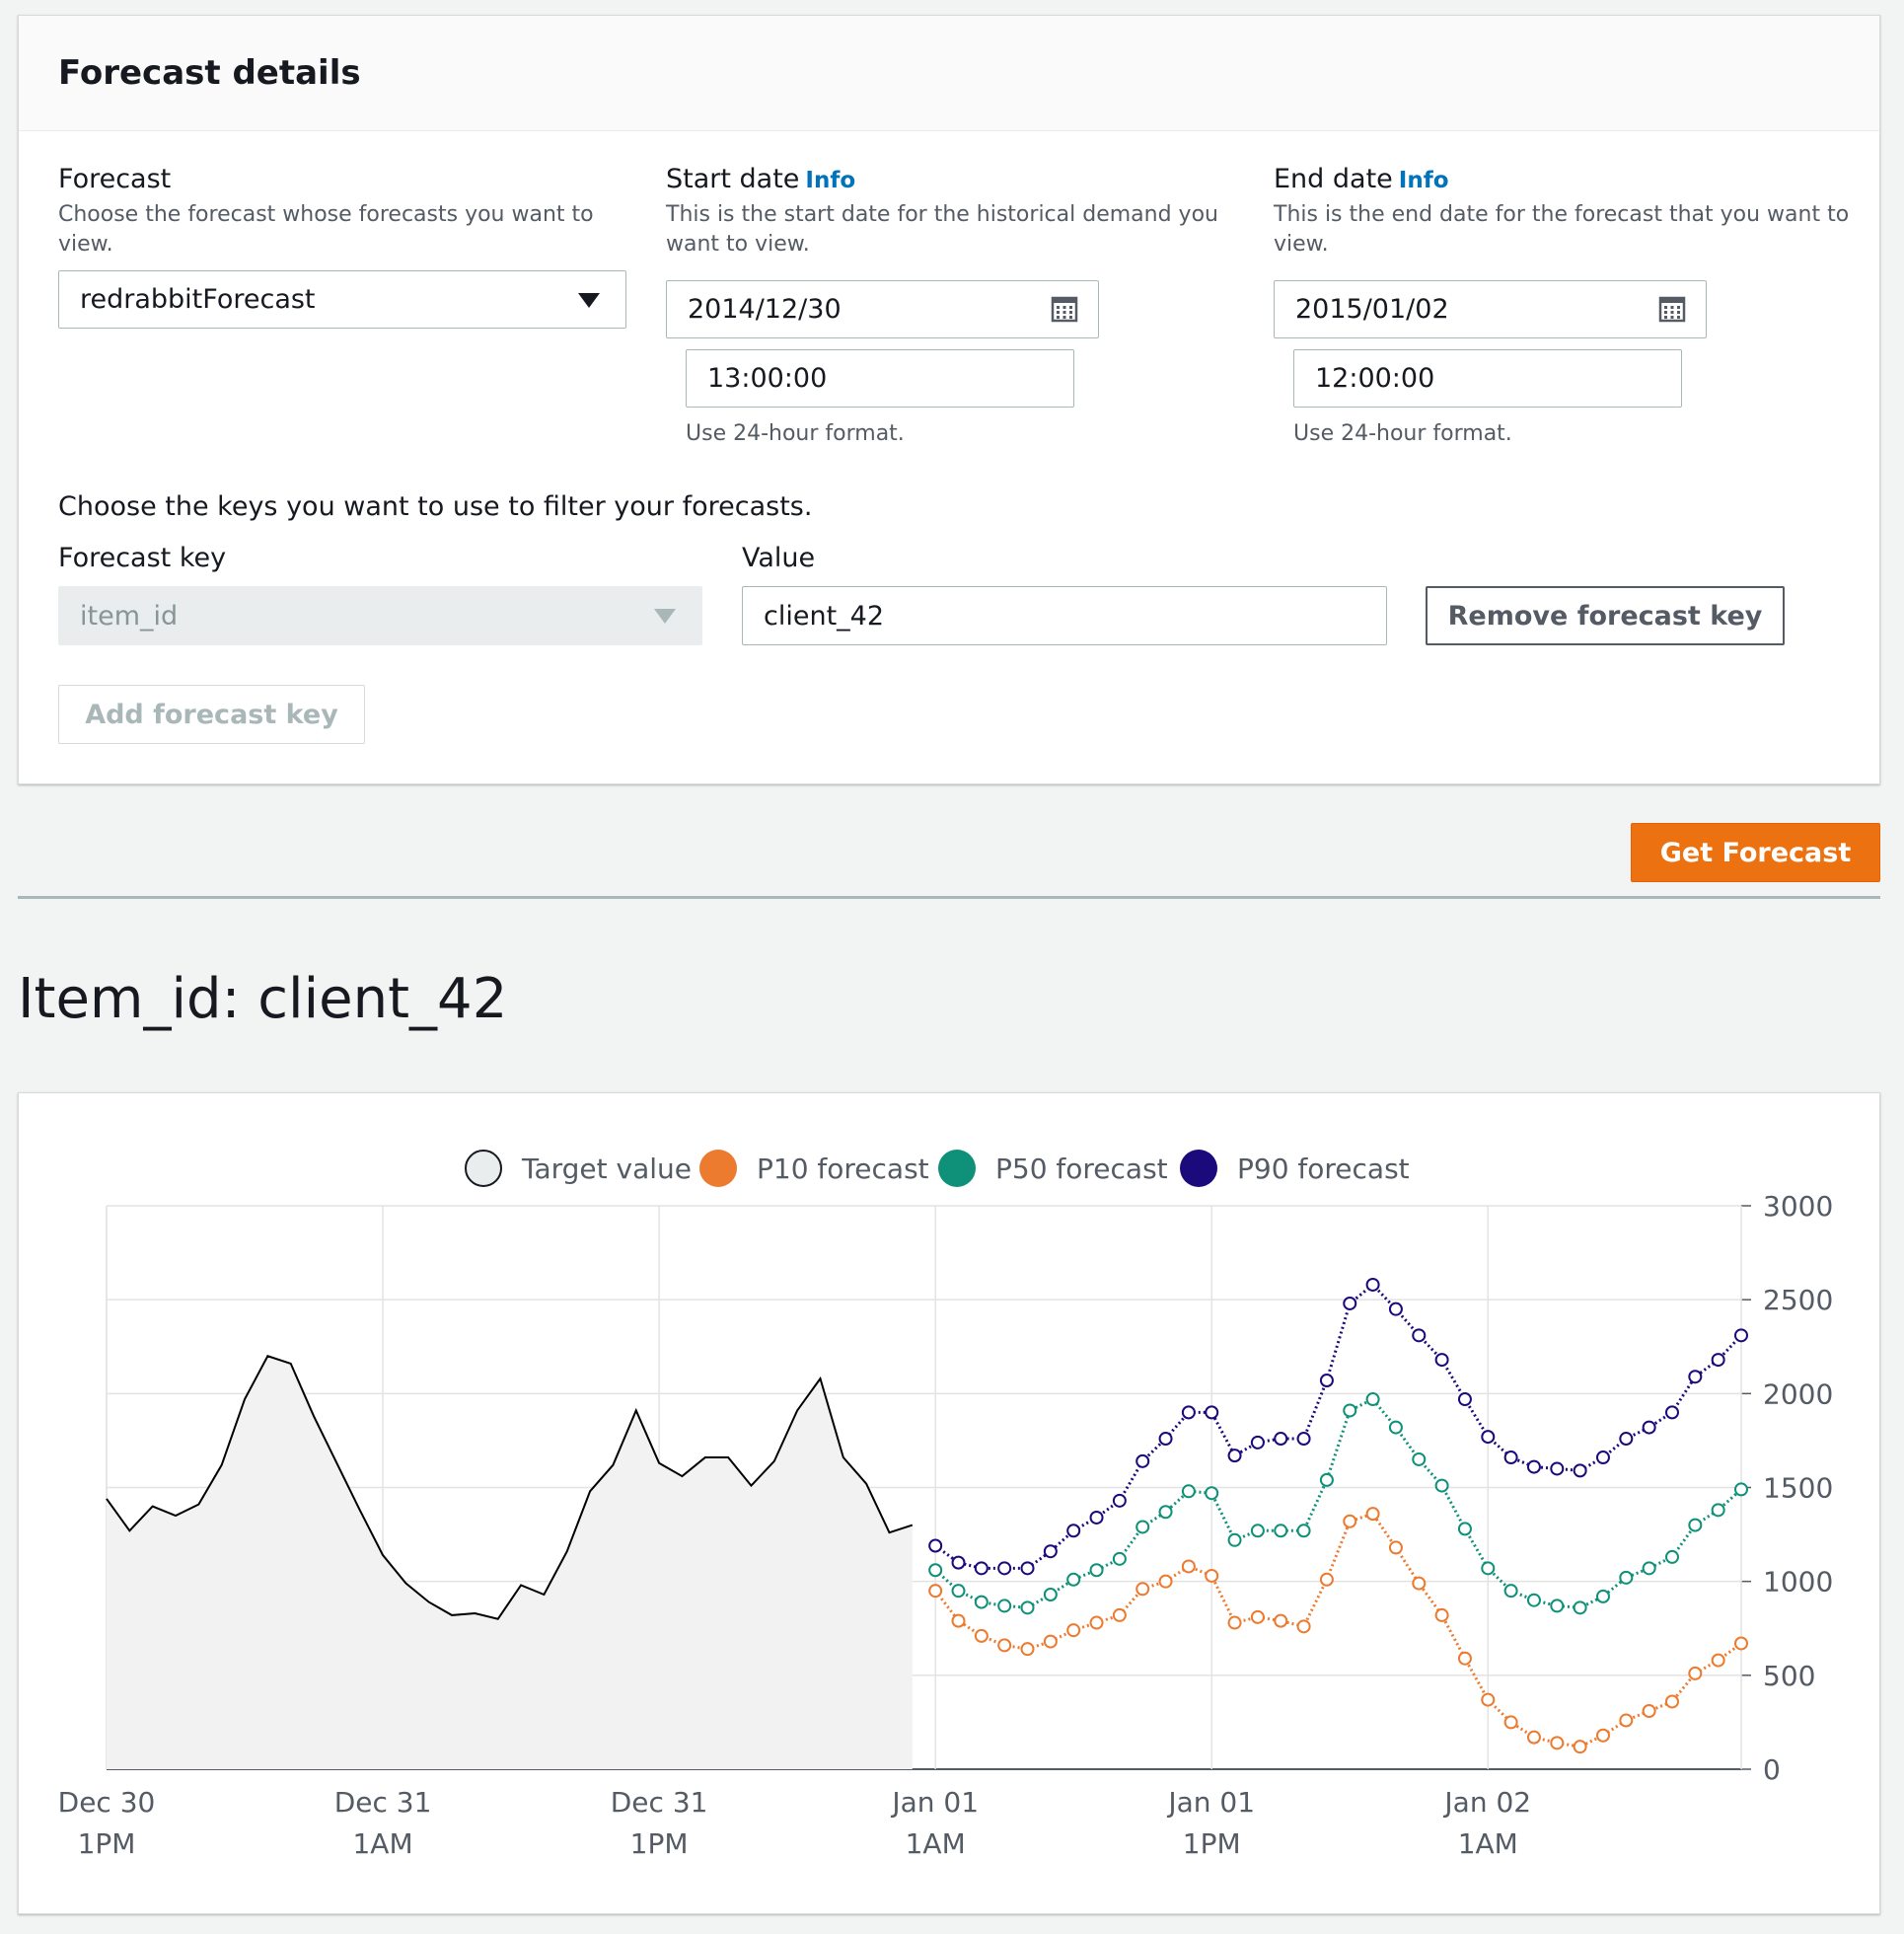  Describe the element at coordinates (1064, 615) in the screenshot. I see `value-input: client_42` at that location.